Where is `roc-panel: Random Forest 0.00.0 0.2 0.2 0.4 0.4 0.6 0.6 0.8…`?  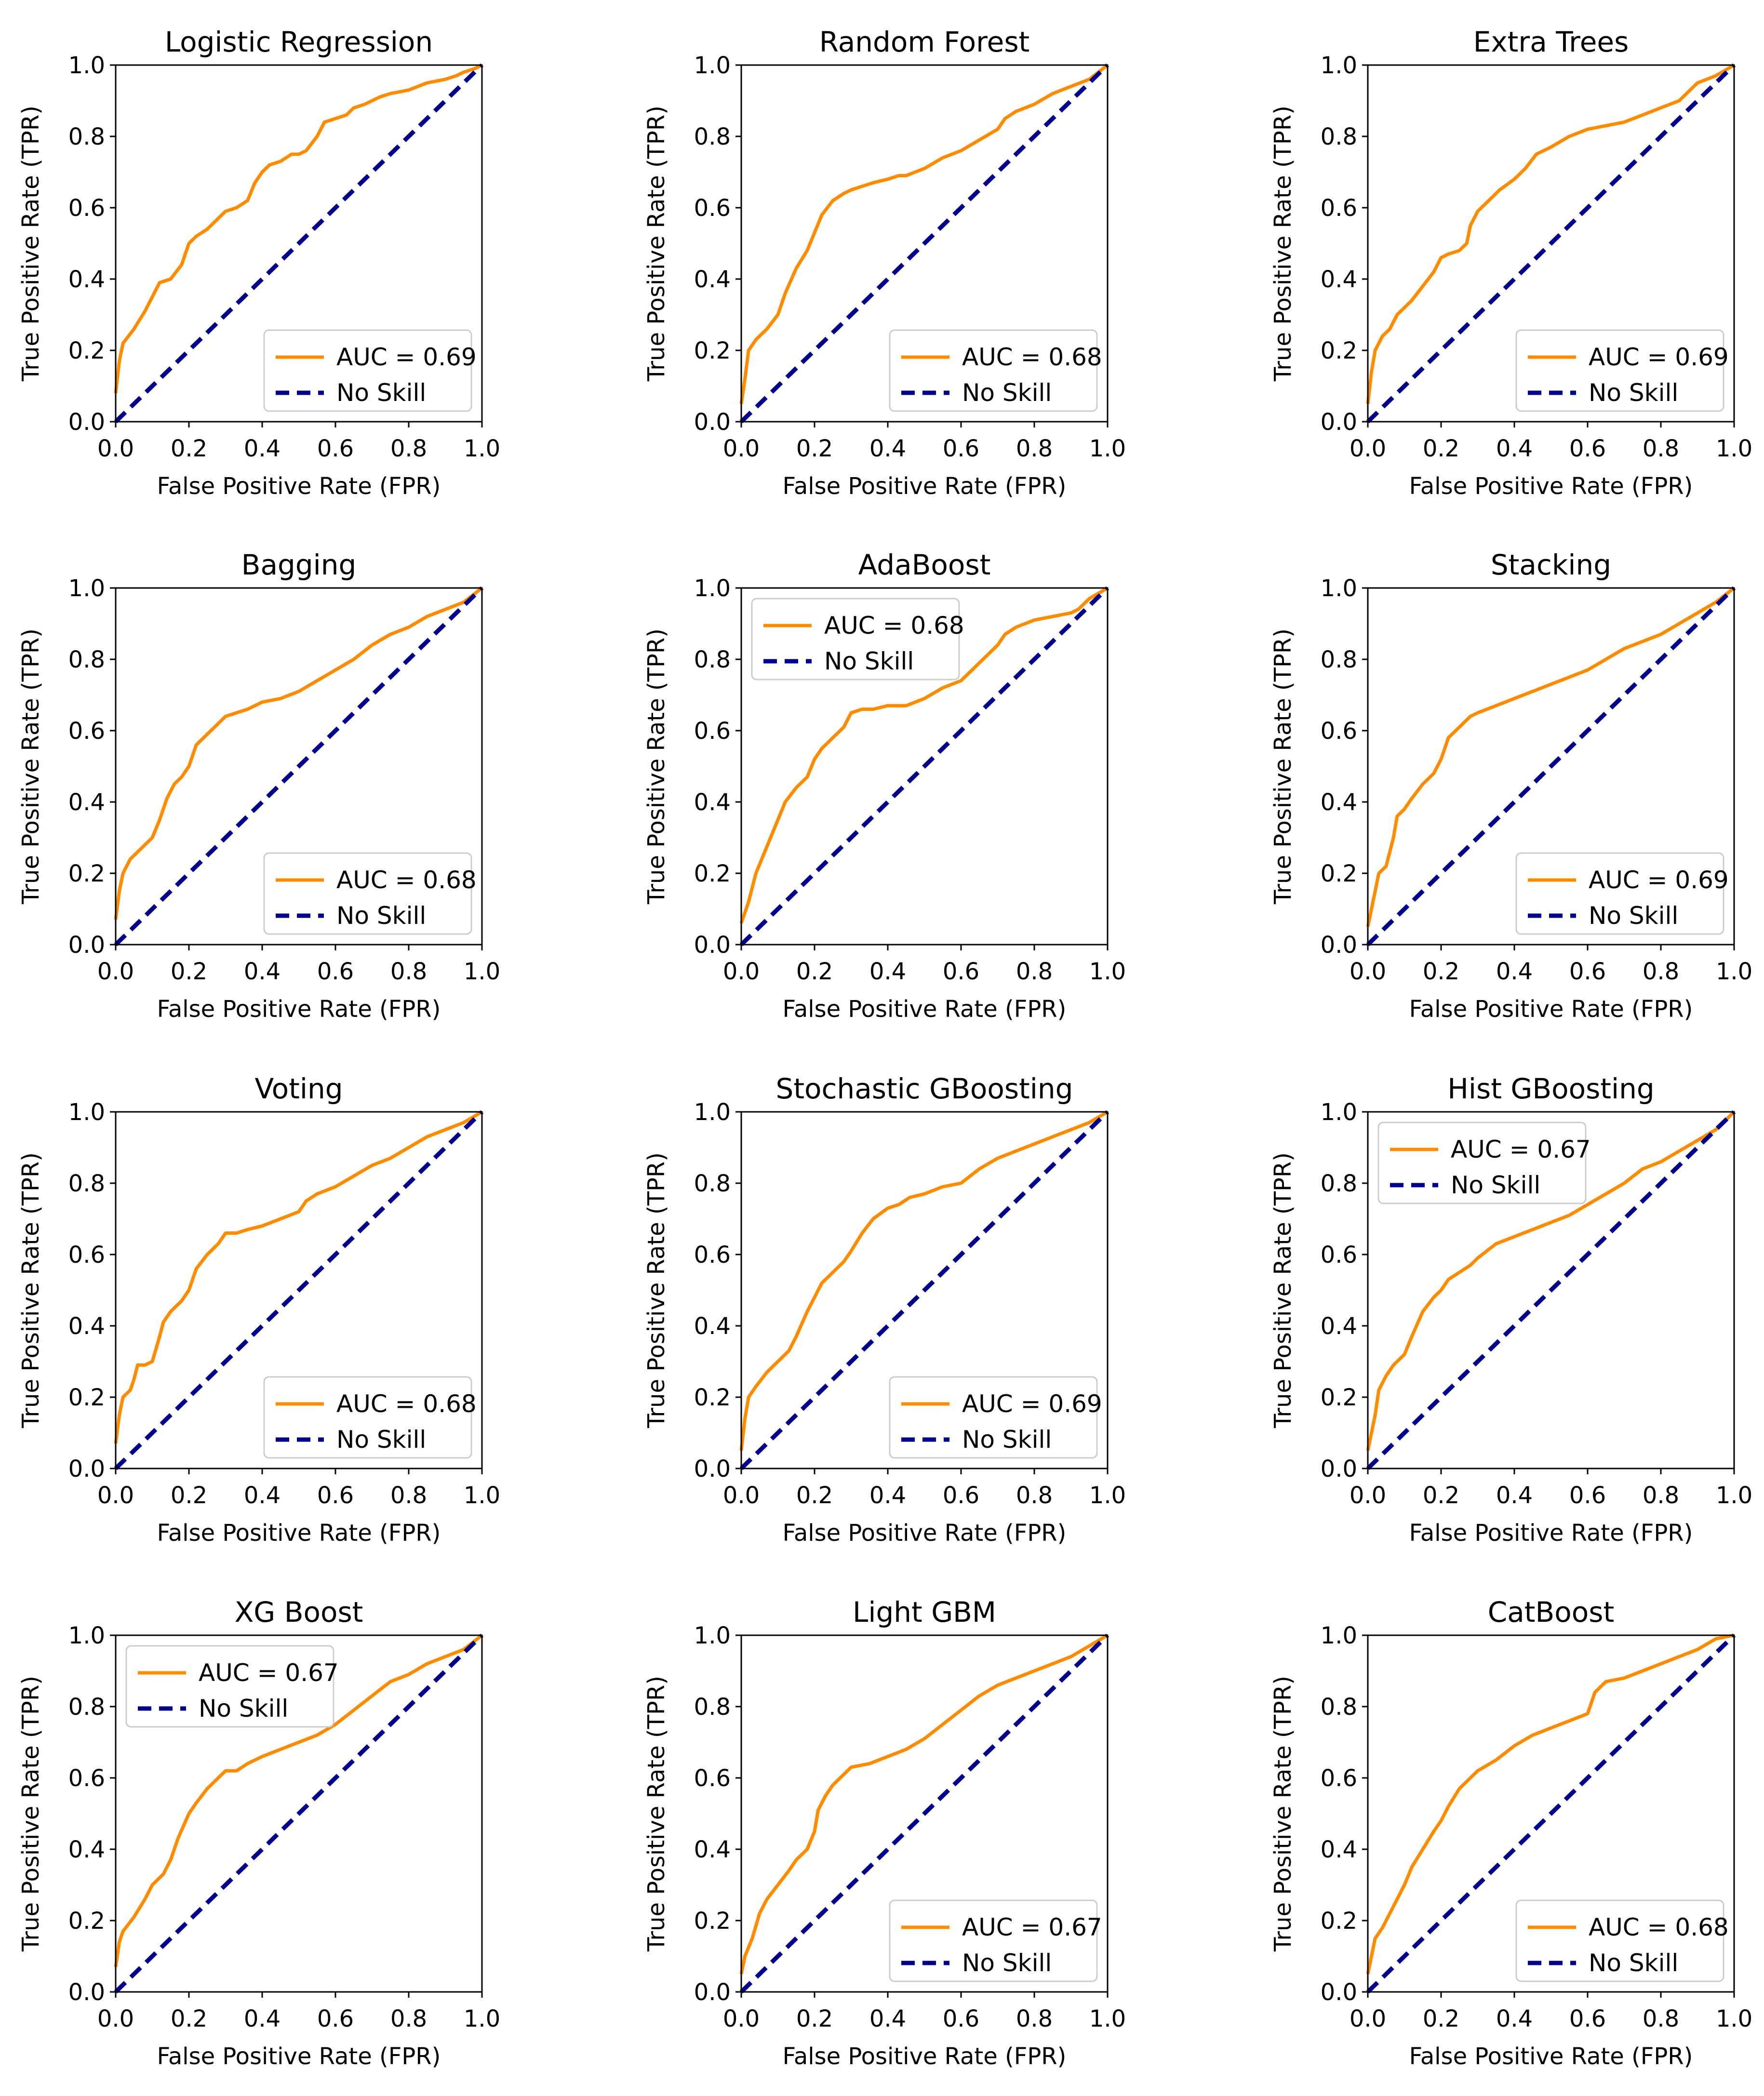
roc-panel: Random Forest 0.00.0 0.2 0.2 0.4 0.4 0.6 0.6 0.8… is located at coordinates (884, 263).